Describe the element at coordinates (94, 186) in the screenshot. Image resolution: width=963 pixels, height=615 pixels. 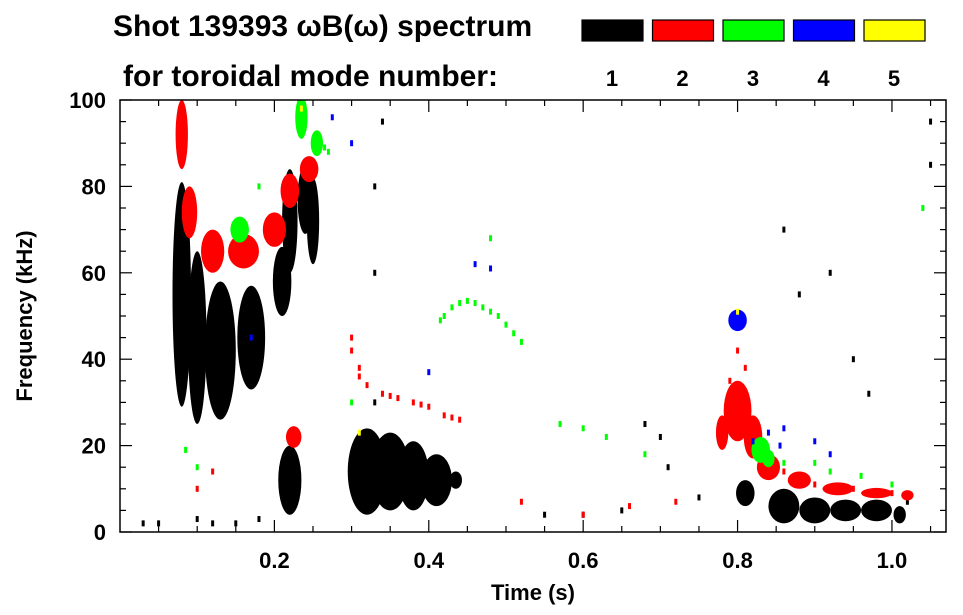
I see `y-tick-label-4: 80` at that location.